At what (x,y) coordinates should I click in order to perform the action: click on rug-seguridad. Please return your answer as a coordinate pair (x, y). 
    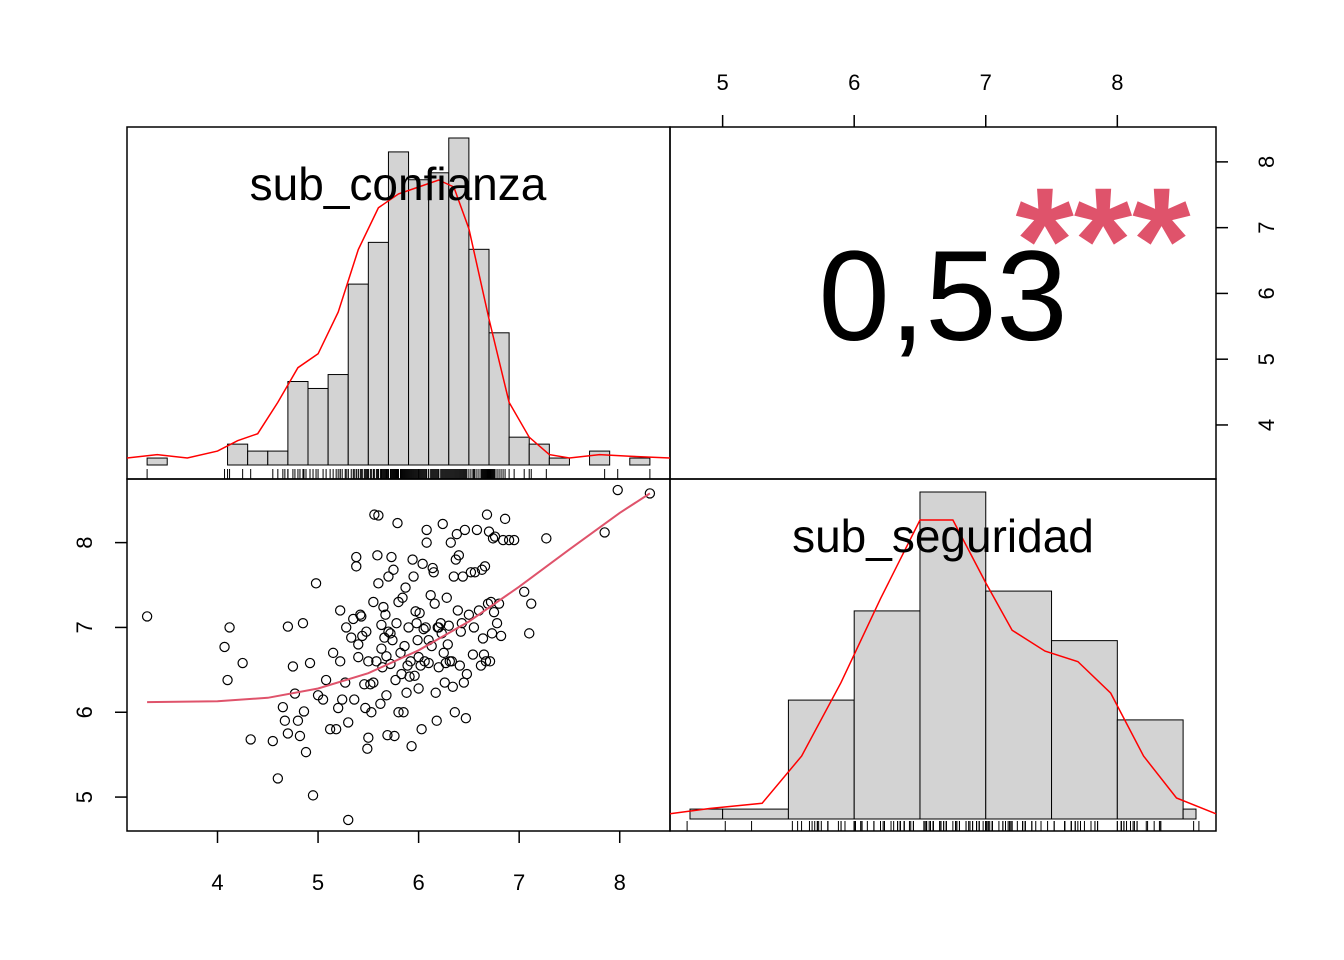
    Looking at the image, I should click on (943, 826).